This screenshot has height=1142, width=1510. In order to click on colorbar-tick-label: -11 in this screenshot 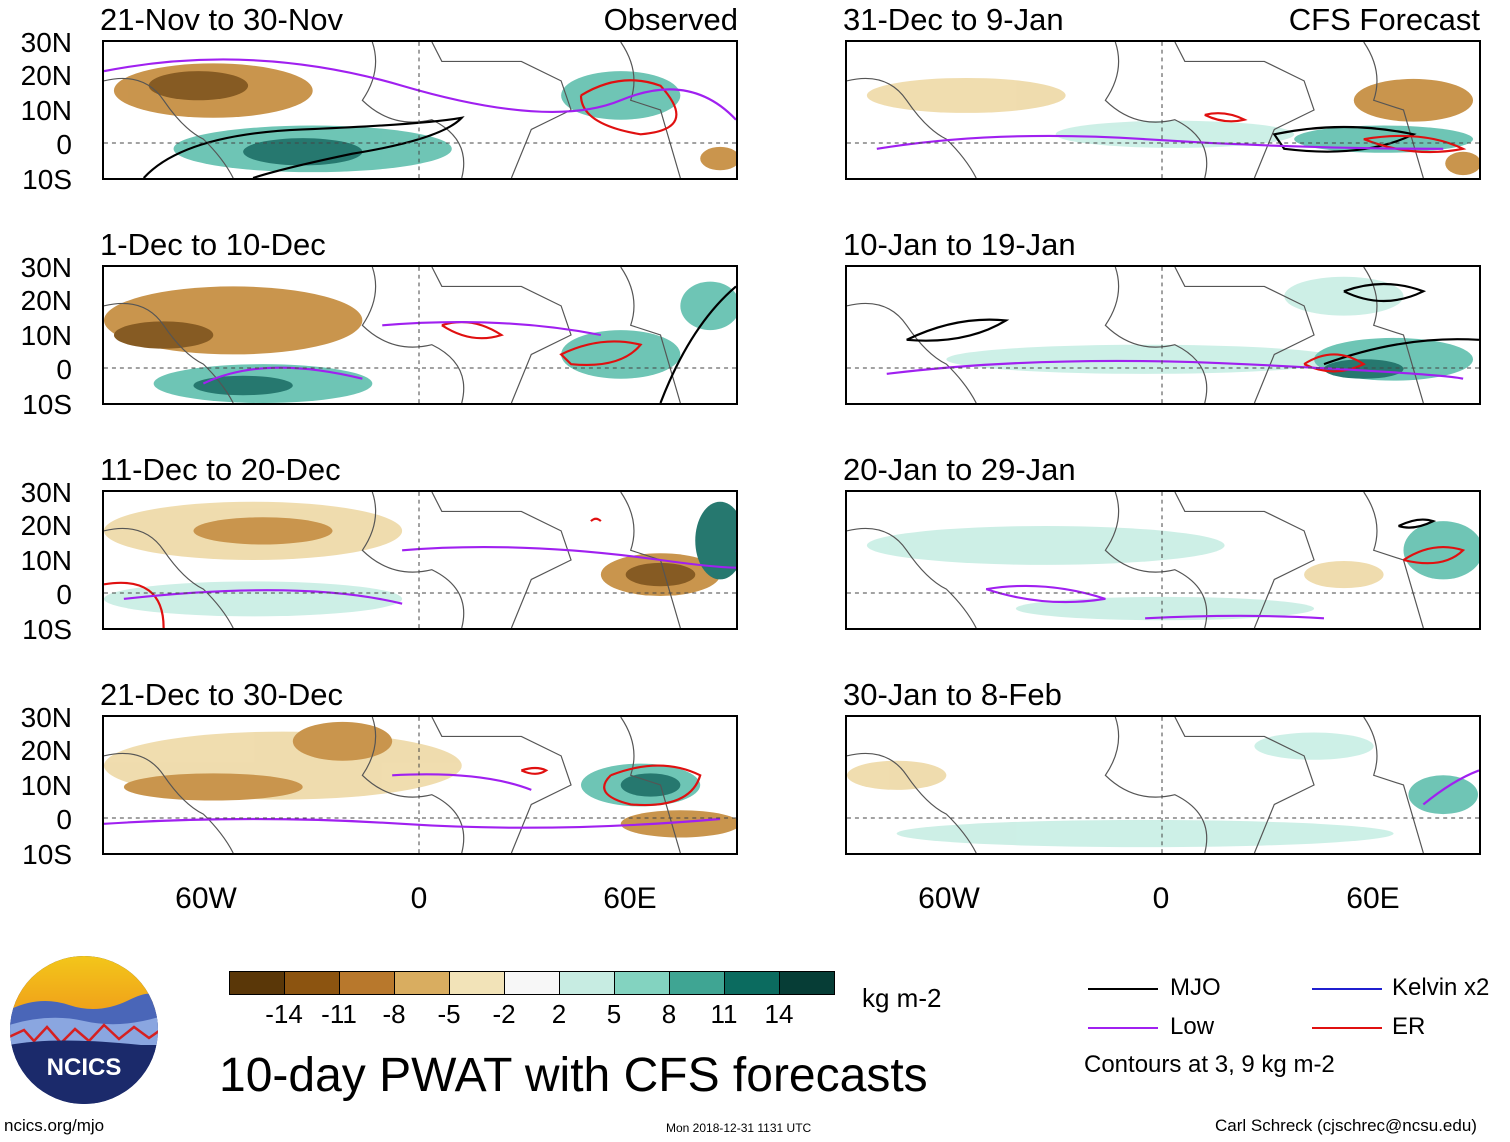, I will do `click(339, 1014)`.